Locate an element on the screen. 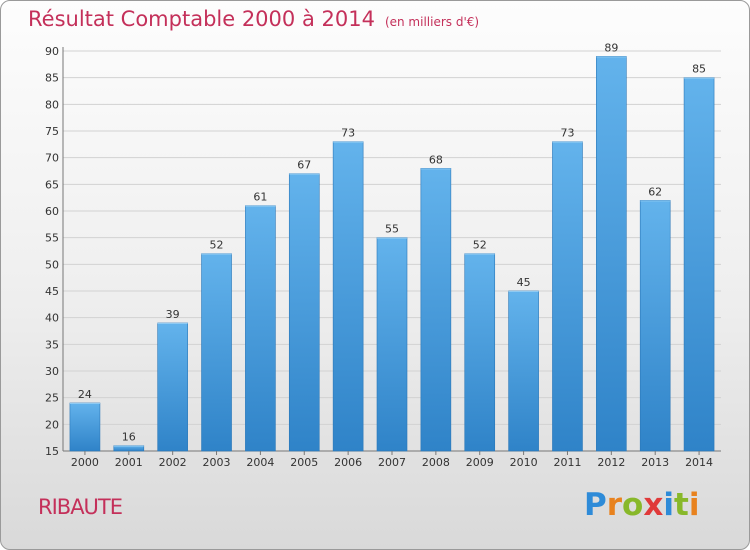  x-tick-label: 2002 is located at coordinates (173, 462).